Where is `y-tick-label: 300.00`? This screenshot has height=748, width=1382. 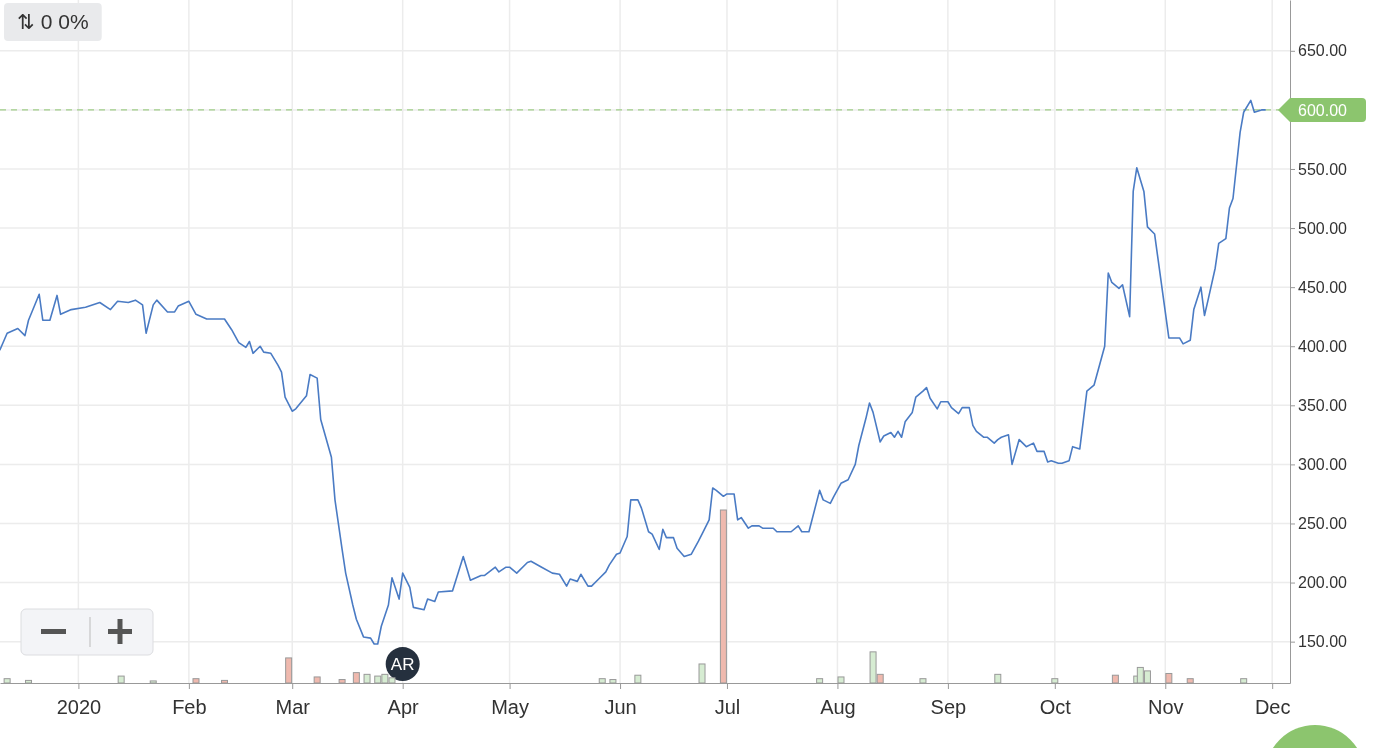
y-tick-label: 300.00 is located at coordinates (1323, 465).